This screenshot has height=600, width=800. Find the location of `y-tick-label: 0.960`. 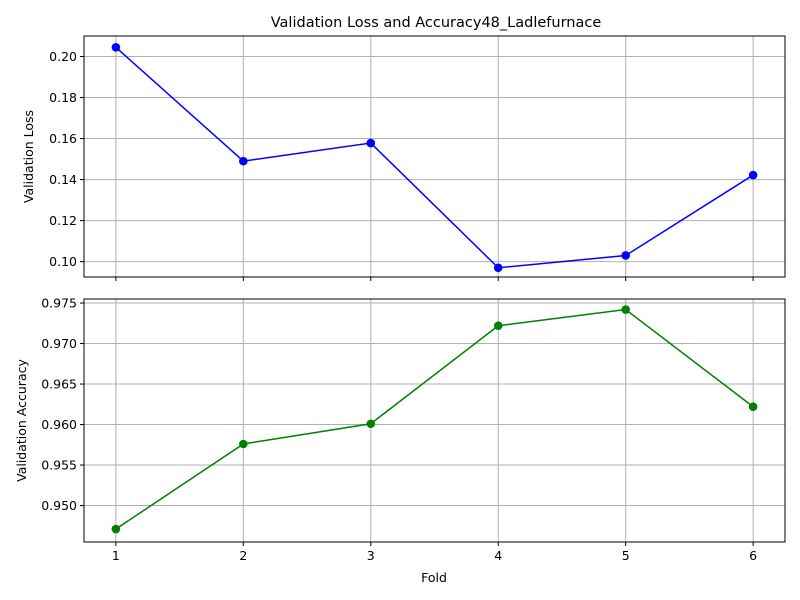

y-tick-label: 0.960 is located at coordinates (59, 424).